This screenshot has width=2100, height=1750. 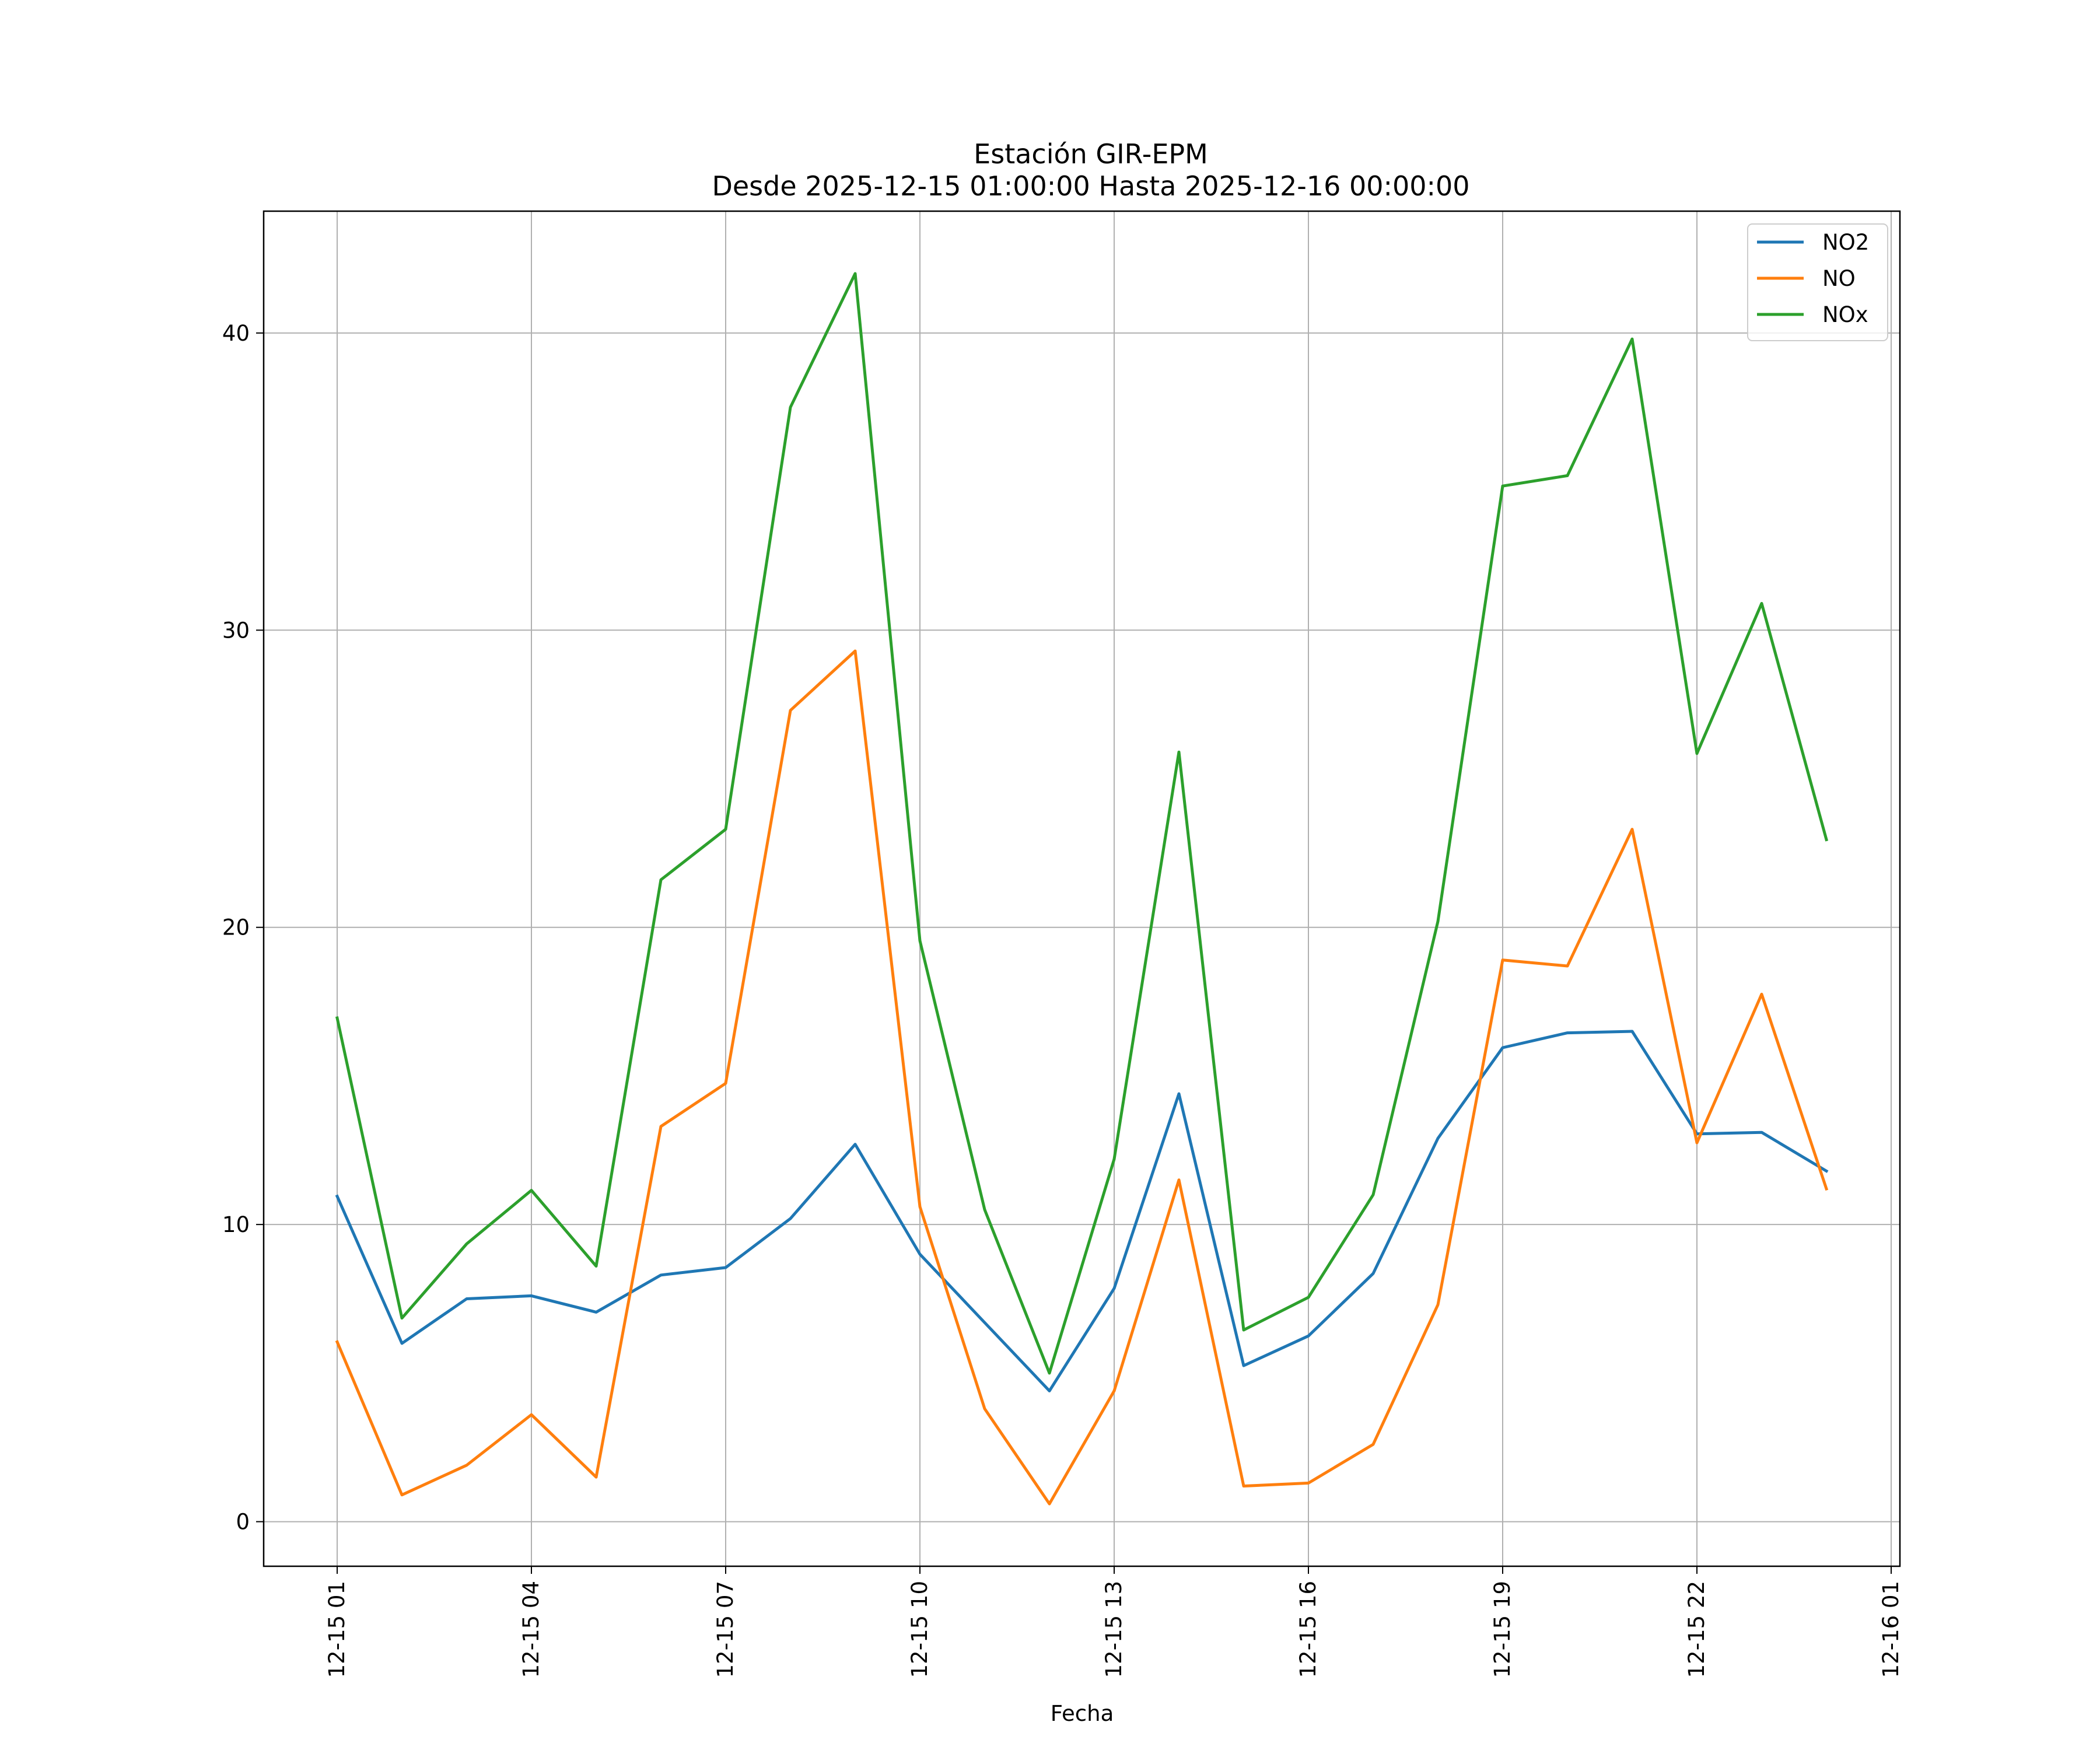 What do you see at coordinates (1091, 154) in the screenshot?
I see `chart-title: Estación GIR-EPM` at bounding box center [1091, 154].